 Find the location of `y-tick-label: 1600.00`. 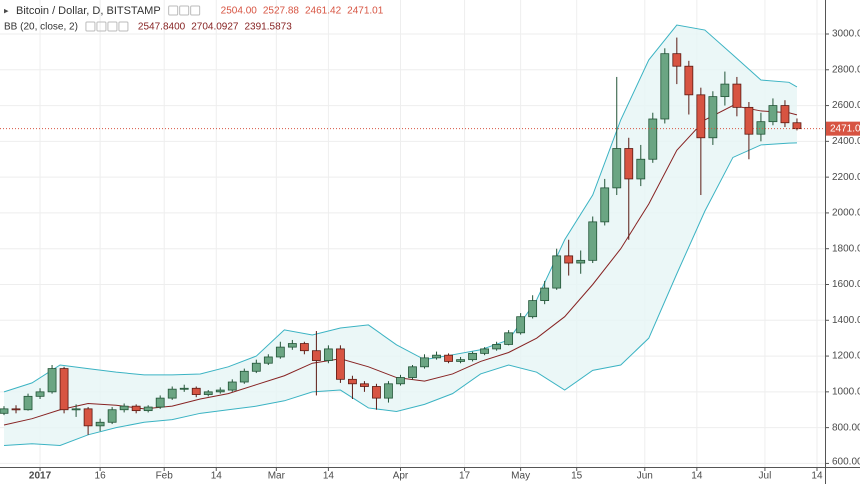

y-tick-label: 1600.00 is located at coordinates (846, 284).